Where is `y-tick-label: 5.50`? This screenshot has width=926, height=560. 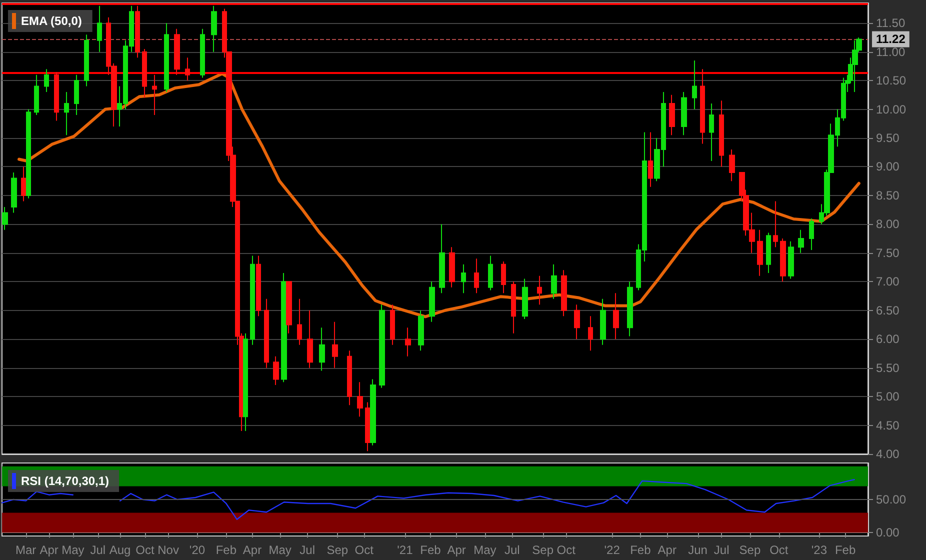 y-tick-label: 5.50 is located at coordinates (888, 367).